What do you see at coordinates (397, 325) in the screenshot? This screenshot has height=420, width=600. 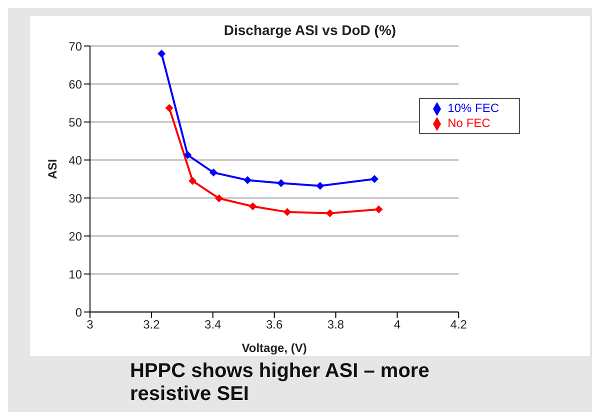 I see `x-tick-label: 4` at bounding box center [397, 325].